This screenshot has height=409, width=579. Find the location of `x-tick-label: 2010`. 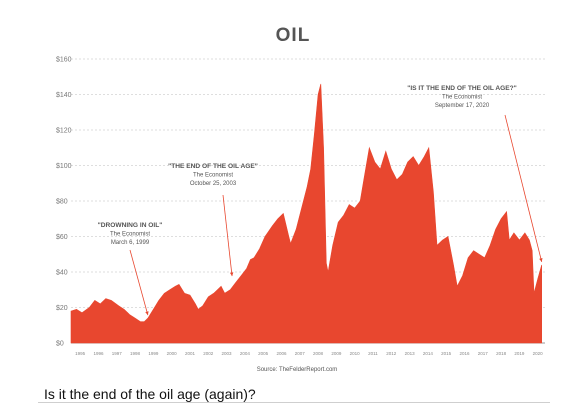

x-tick-label: 2010 is located at coordinates (355, 353).